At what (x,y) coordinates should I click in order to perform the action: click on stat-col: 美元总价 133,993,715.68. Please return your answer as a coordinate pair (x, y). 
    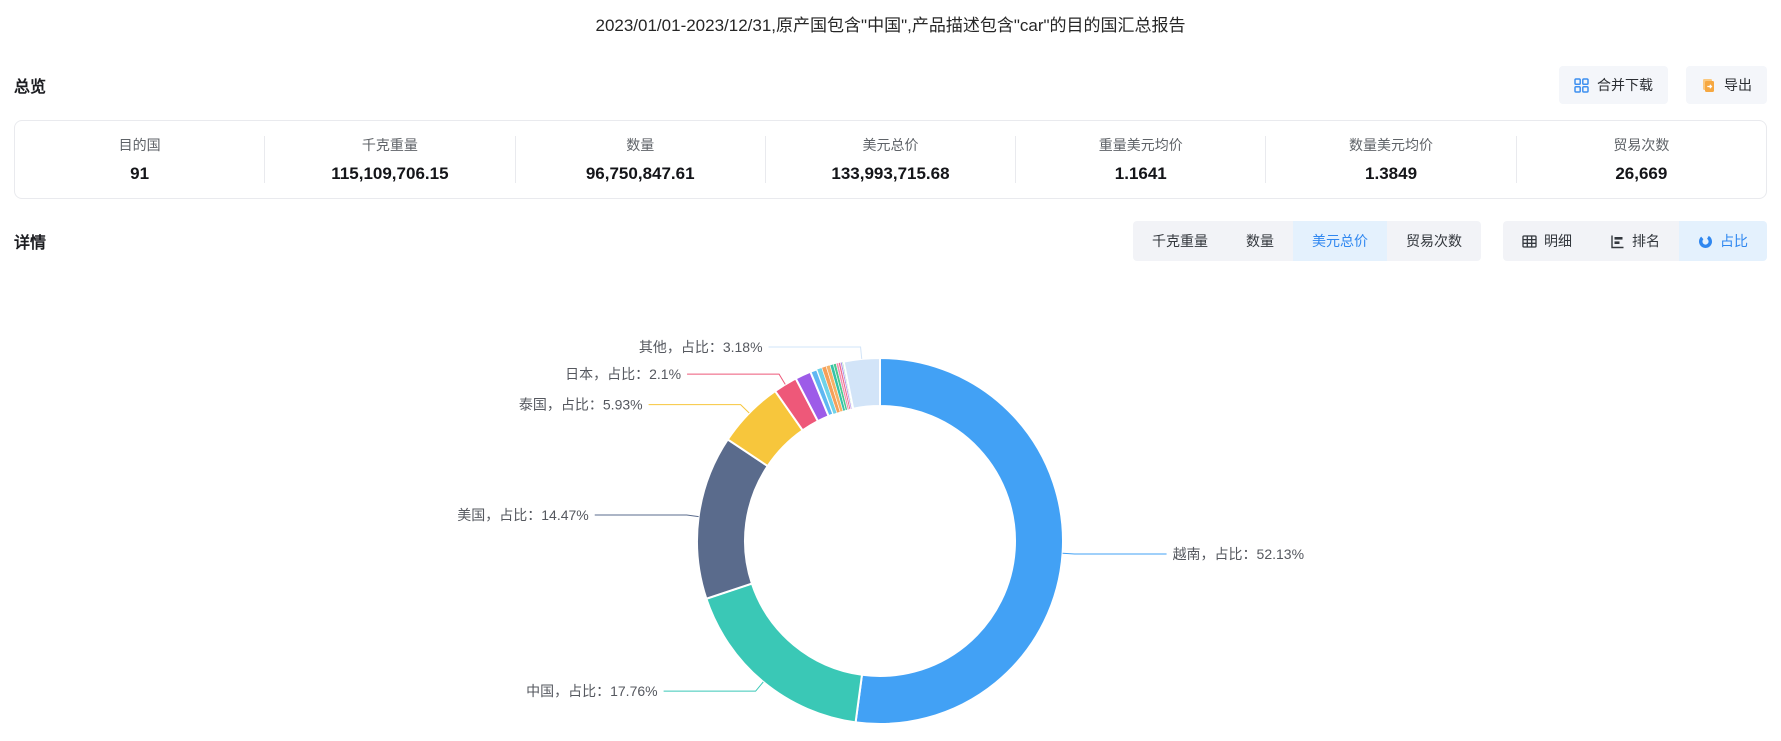
    Looking at the image, I should click on (889, 159).